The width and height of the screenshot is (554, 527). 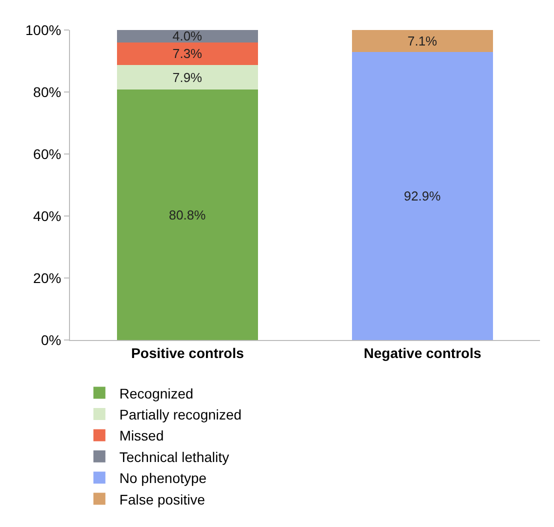 I want to click on y-tick-label: 80%, so click(x=47, y=92).